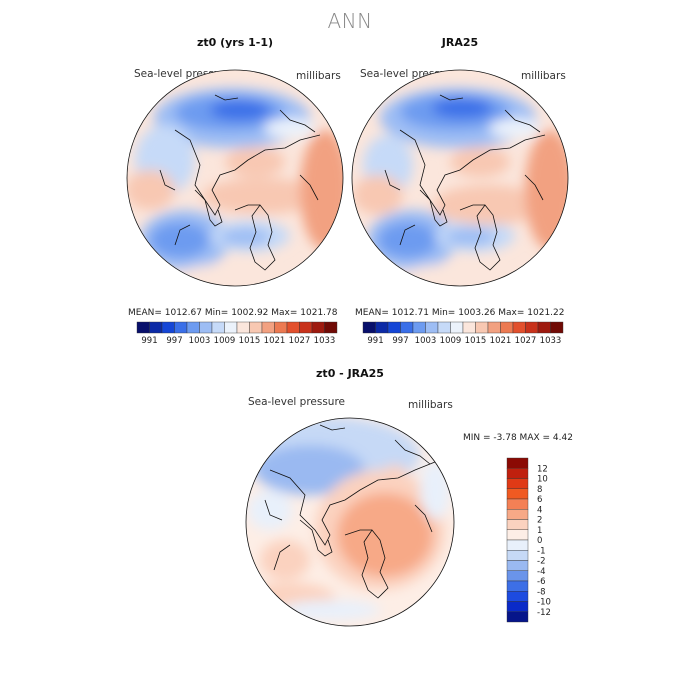 This screenshot has height=700, width=700. Describe the element at coordinates (541, 551) in the screenshot. I see `colorbar-tick-label: -1` at that location.